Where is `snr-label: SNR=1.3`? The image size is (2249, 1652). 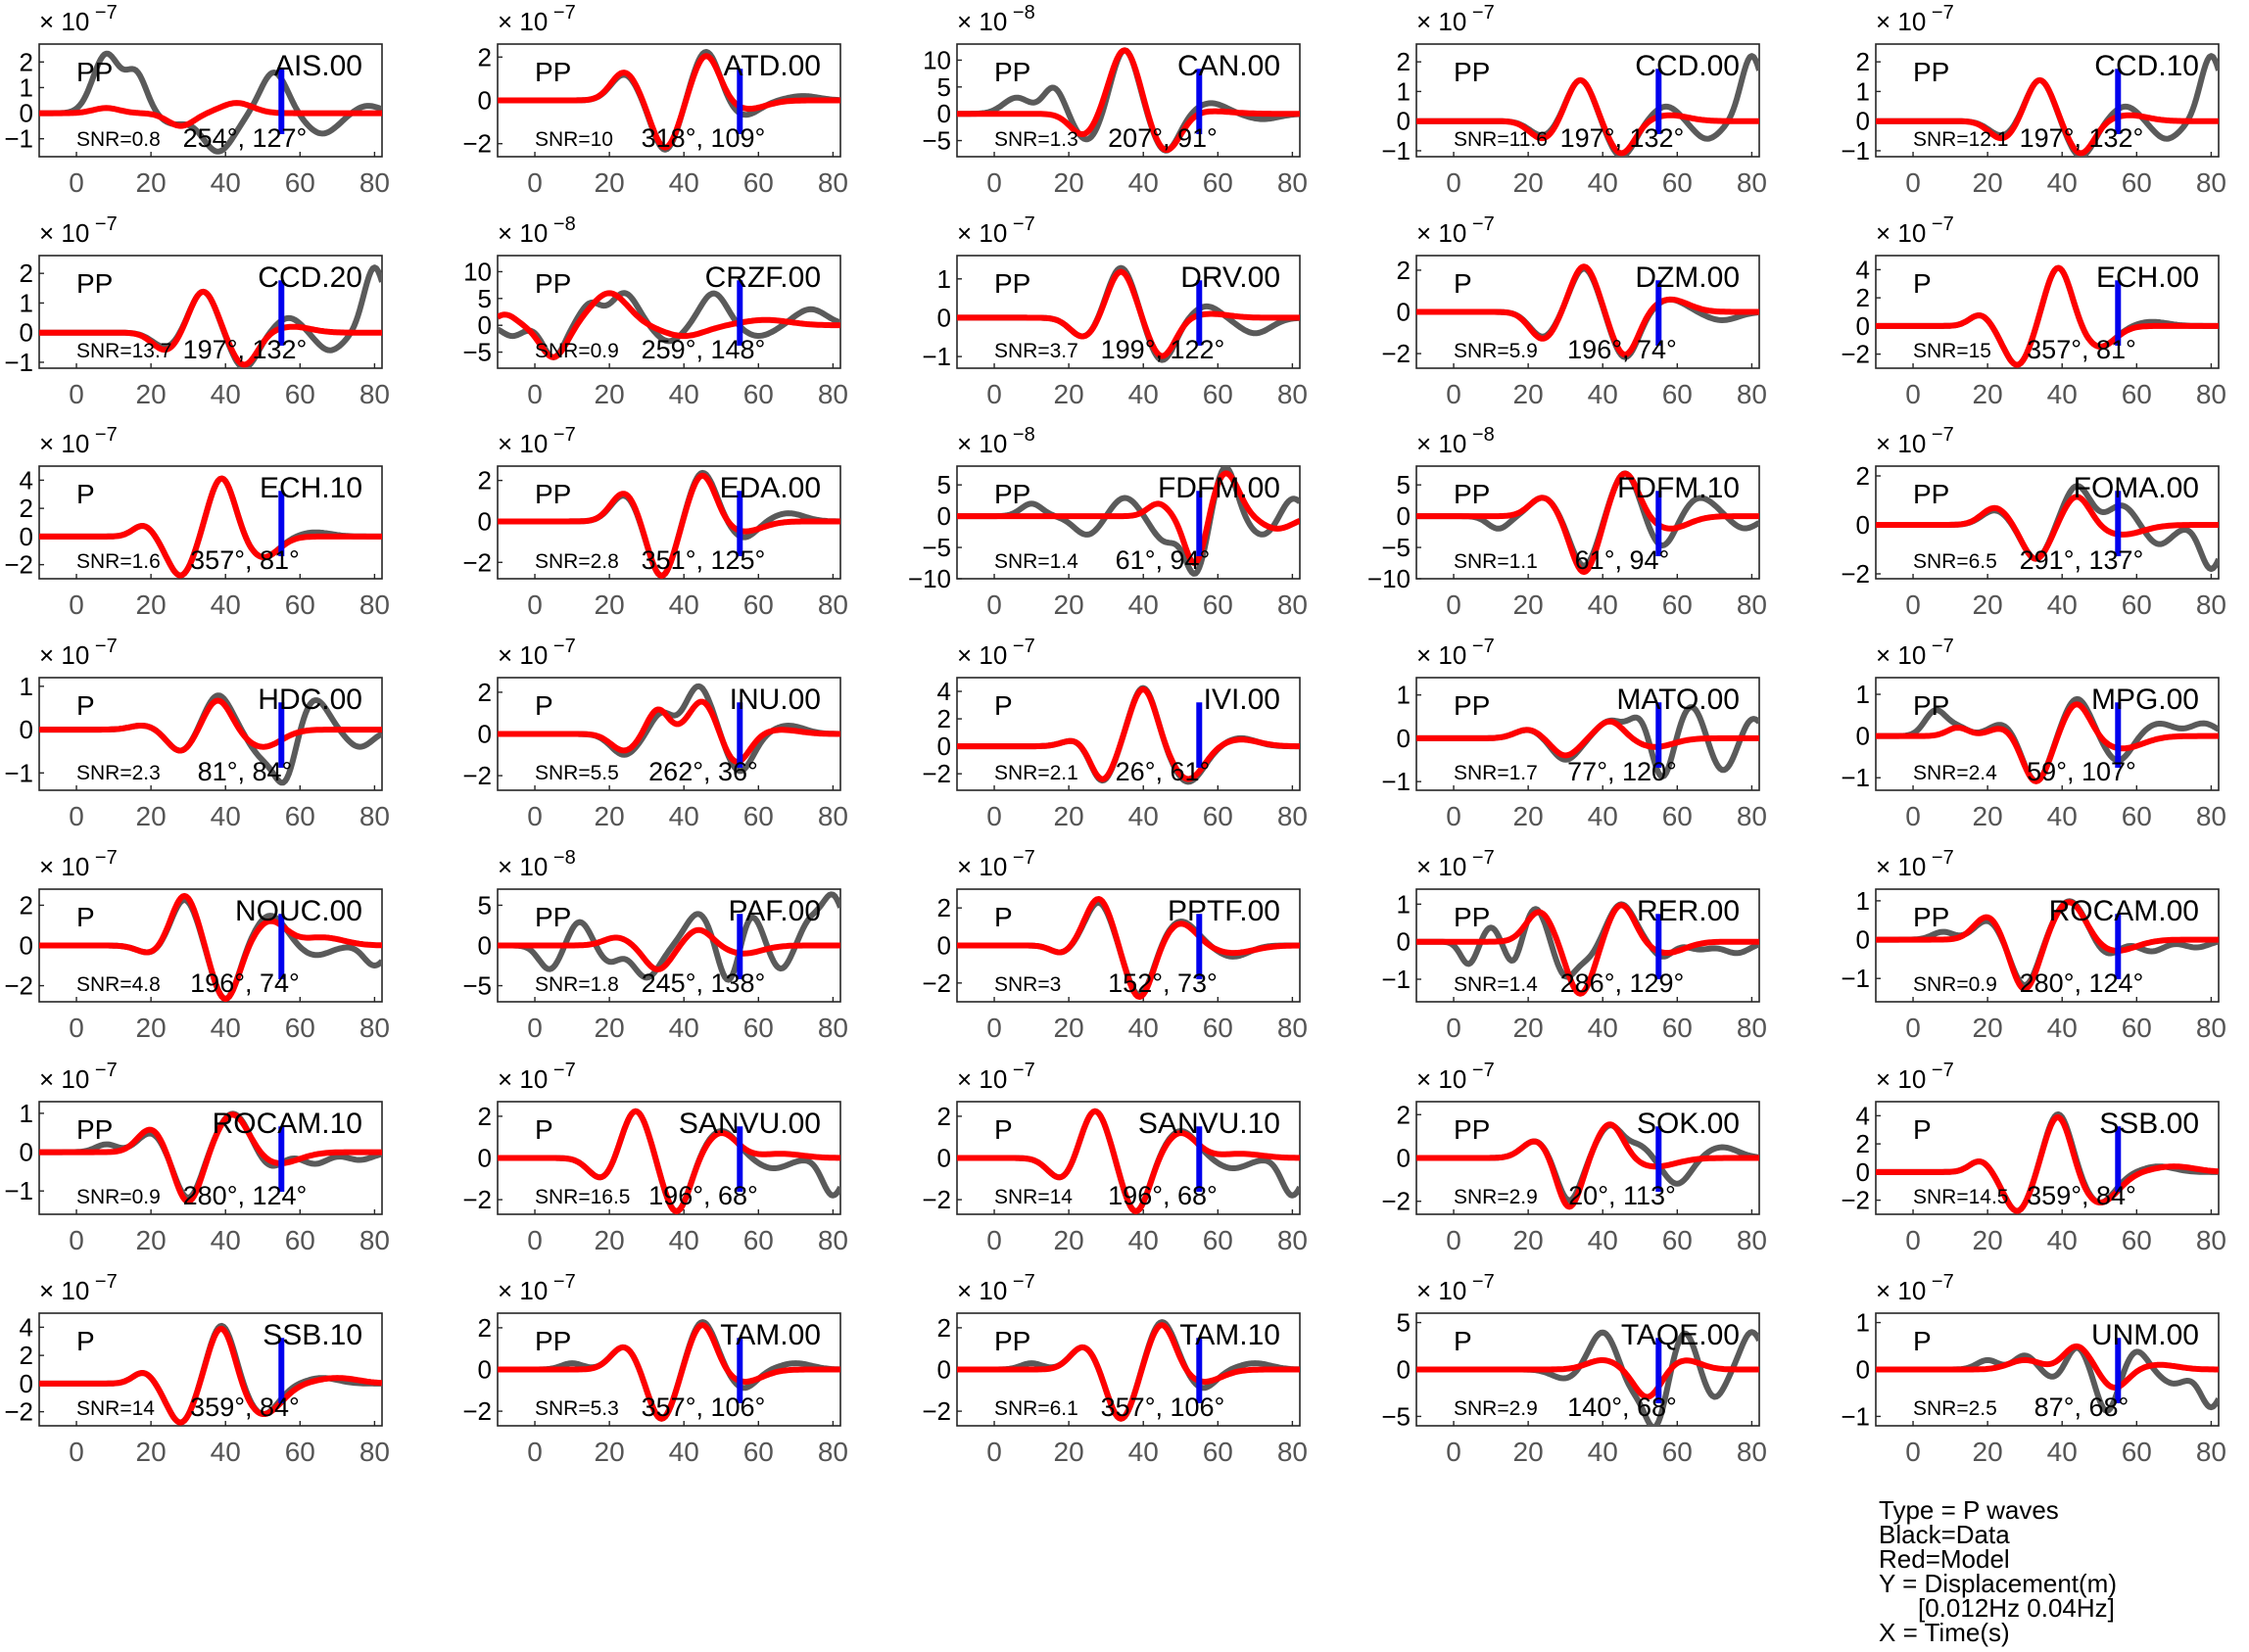
snr-label: SNR=1.3 is located at coordinates (1036, 139).